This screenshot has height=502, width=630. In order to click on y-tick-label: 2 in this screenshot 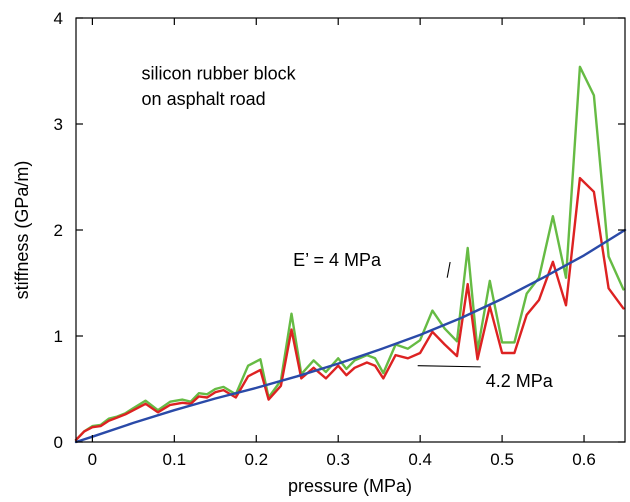, I will do `click(58, 230)`.